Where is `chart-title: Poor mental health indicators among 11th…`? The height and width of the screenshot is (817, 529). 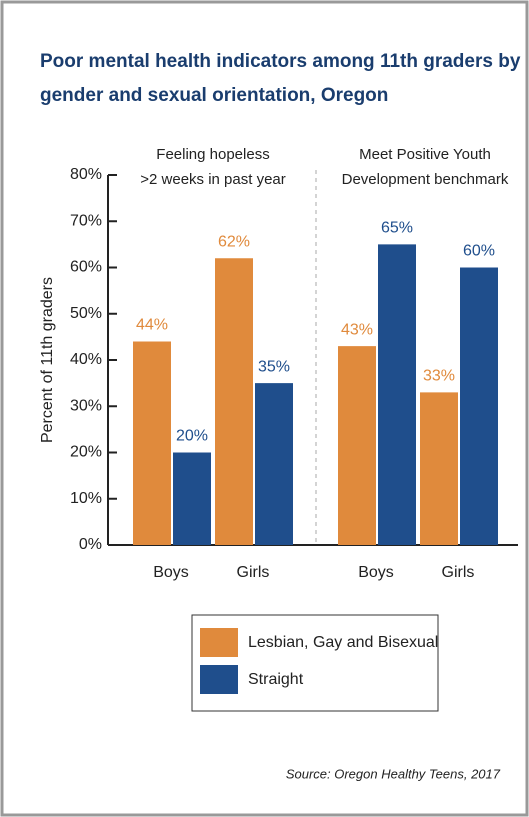
chart-title: Poor mental health indicators among 11th… is located at coordinates (280, 61).